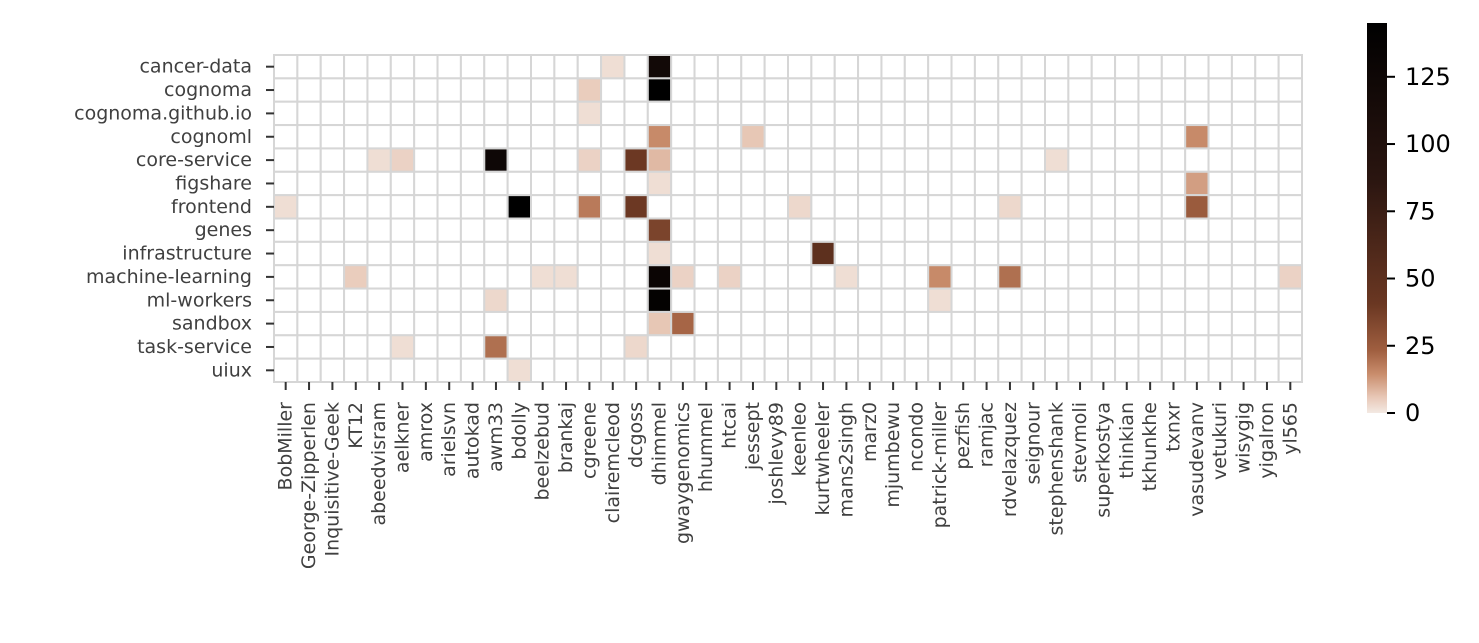  I want to click on y-tick-label: cognoml, so click(211, 137).